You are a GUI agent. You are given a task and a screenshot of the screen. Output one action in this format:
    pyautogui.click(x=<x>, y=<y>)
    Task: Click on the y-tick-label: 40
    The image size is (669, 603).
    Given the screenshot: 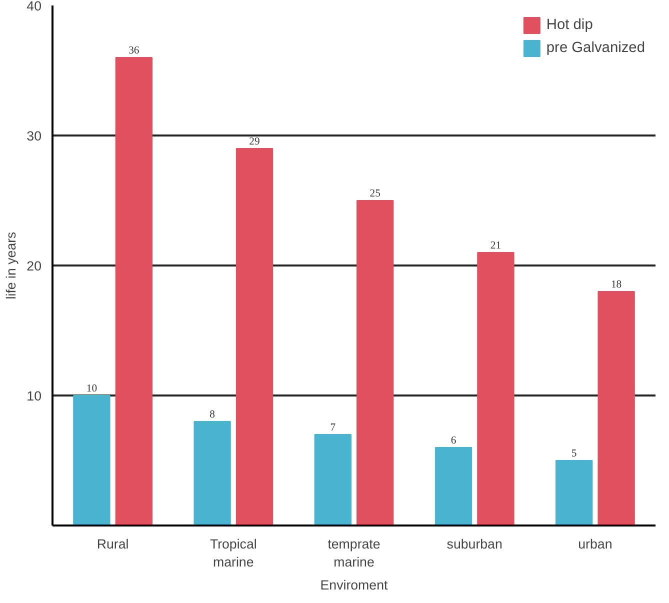 What is the action you would take?
    pyautogui.click(x=34, y=7)
    